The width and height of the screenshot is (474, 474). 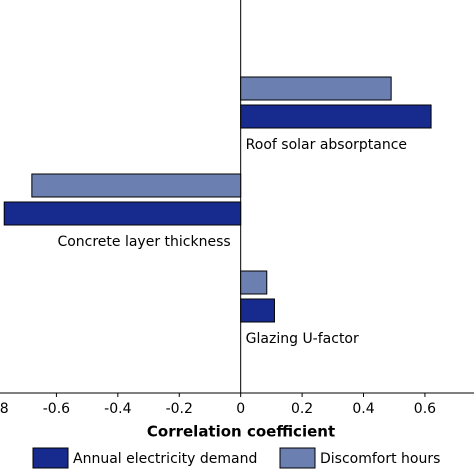 I want to click on category-label: Glazing U-factor, so click(x=302, y=339).